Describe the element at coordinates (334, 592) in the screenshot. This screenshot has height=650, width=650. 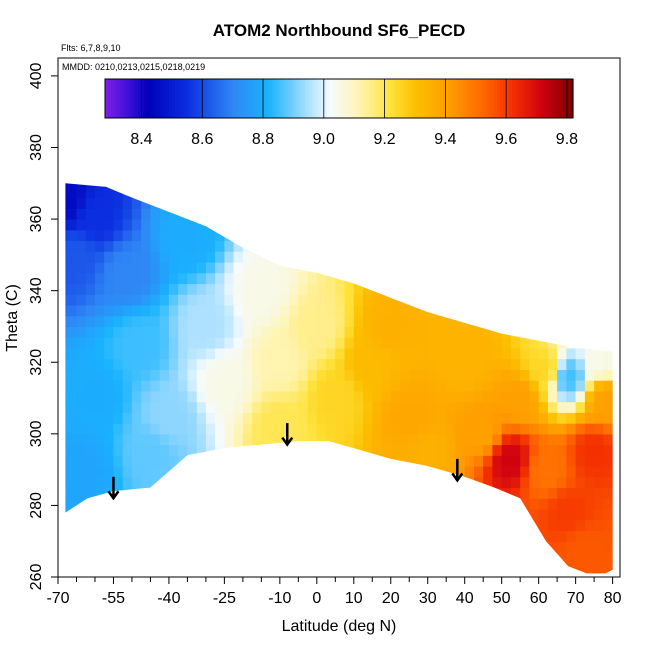
I see `x-axis: -70 -55 -40 -25 -10 0 10 20 30 40 50 60 70 80` at that location.